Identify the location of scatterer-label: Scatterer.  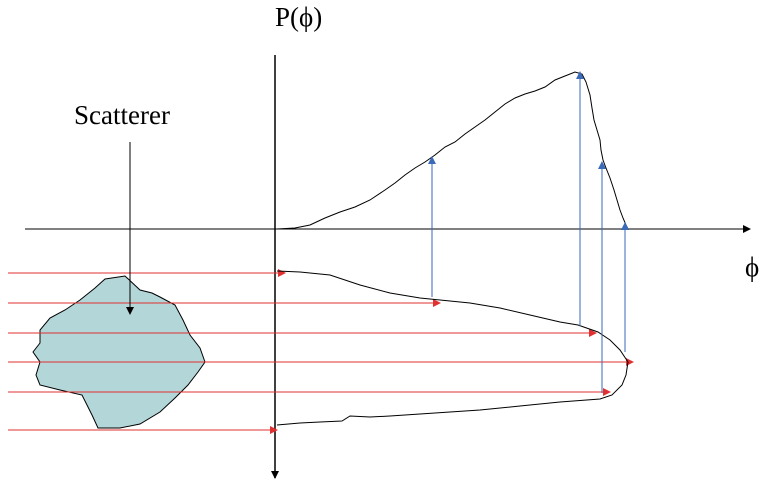
(122, 115).